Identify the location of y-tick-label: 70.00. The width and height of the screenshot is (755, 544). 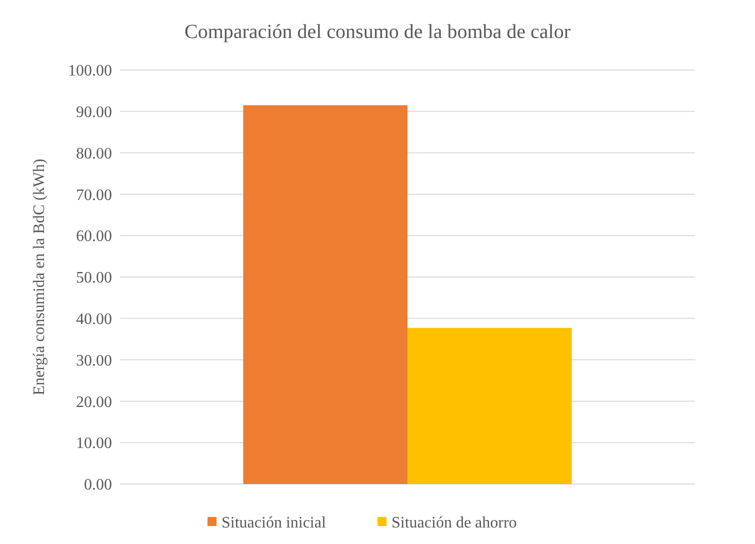
(94, 195).